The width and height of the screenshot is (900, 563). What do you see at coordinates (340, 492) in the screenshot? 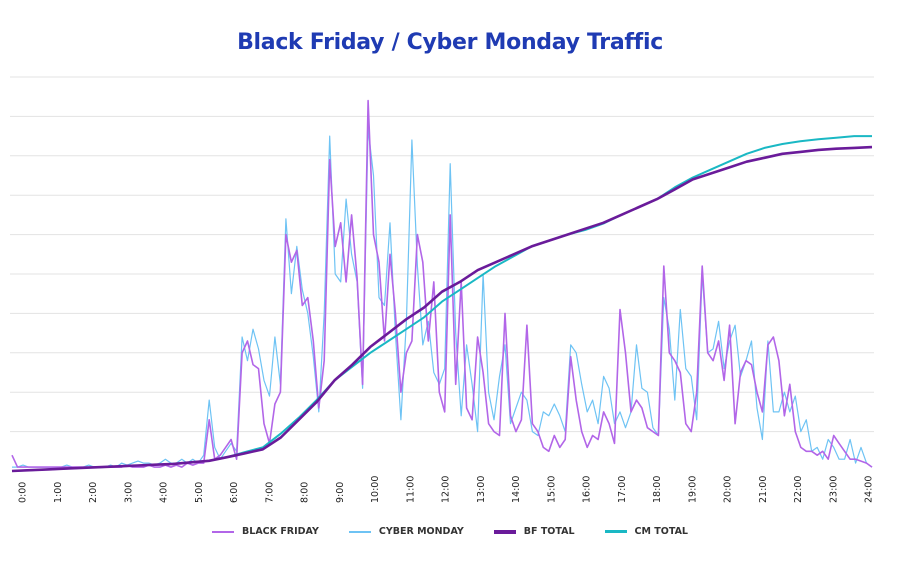
I see `x-tick-label: 9:00` at bounding box center [340, 492].